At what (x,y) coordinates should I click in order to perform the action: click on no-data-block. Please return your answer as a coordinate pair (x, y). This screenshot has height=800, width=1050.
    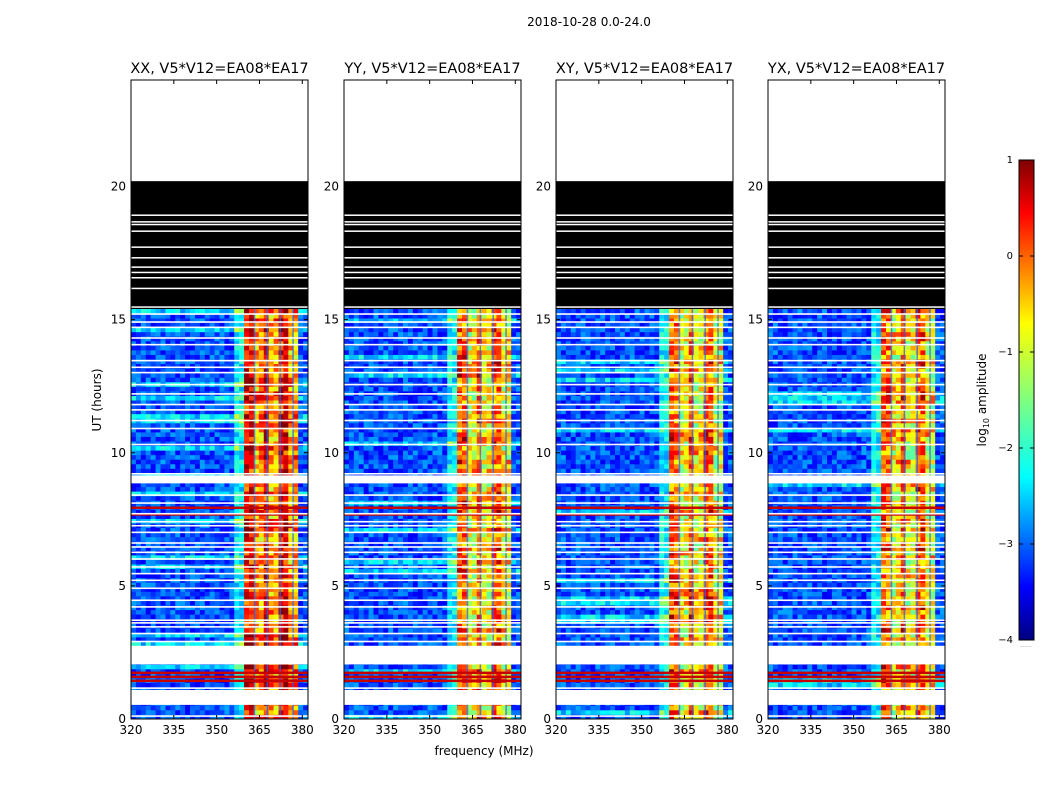
    Looking at the image, I should click on (219, 245).